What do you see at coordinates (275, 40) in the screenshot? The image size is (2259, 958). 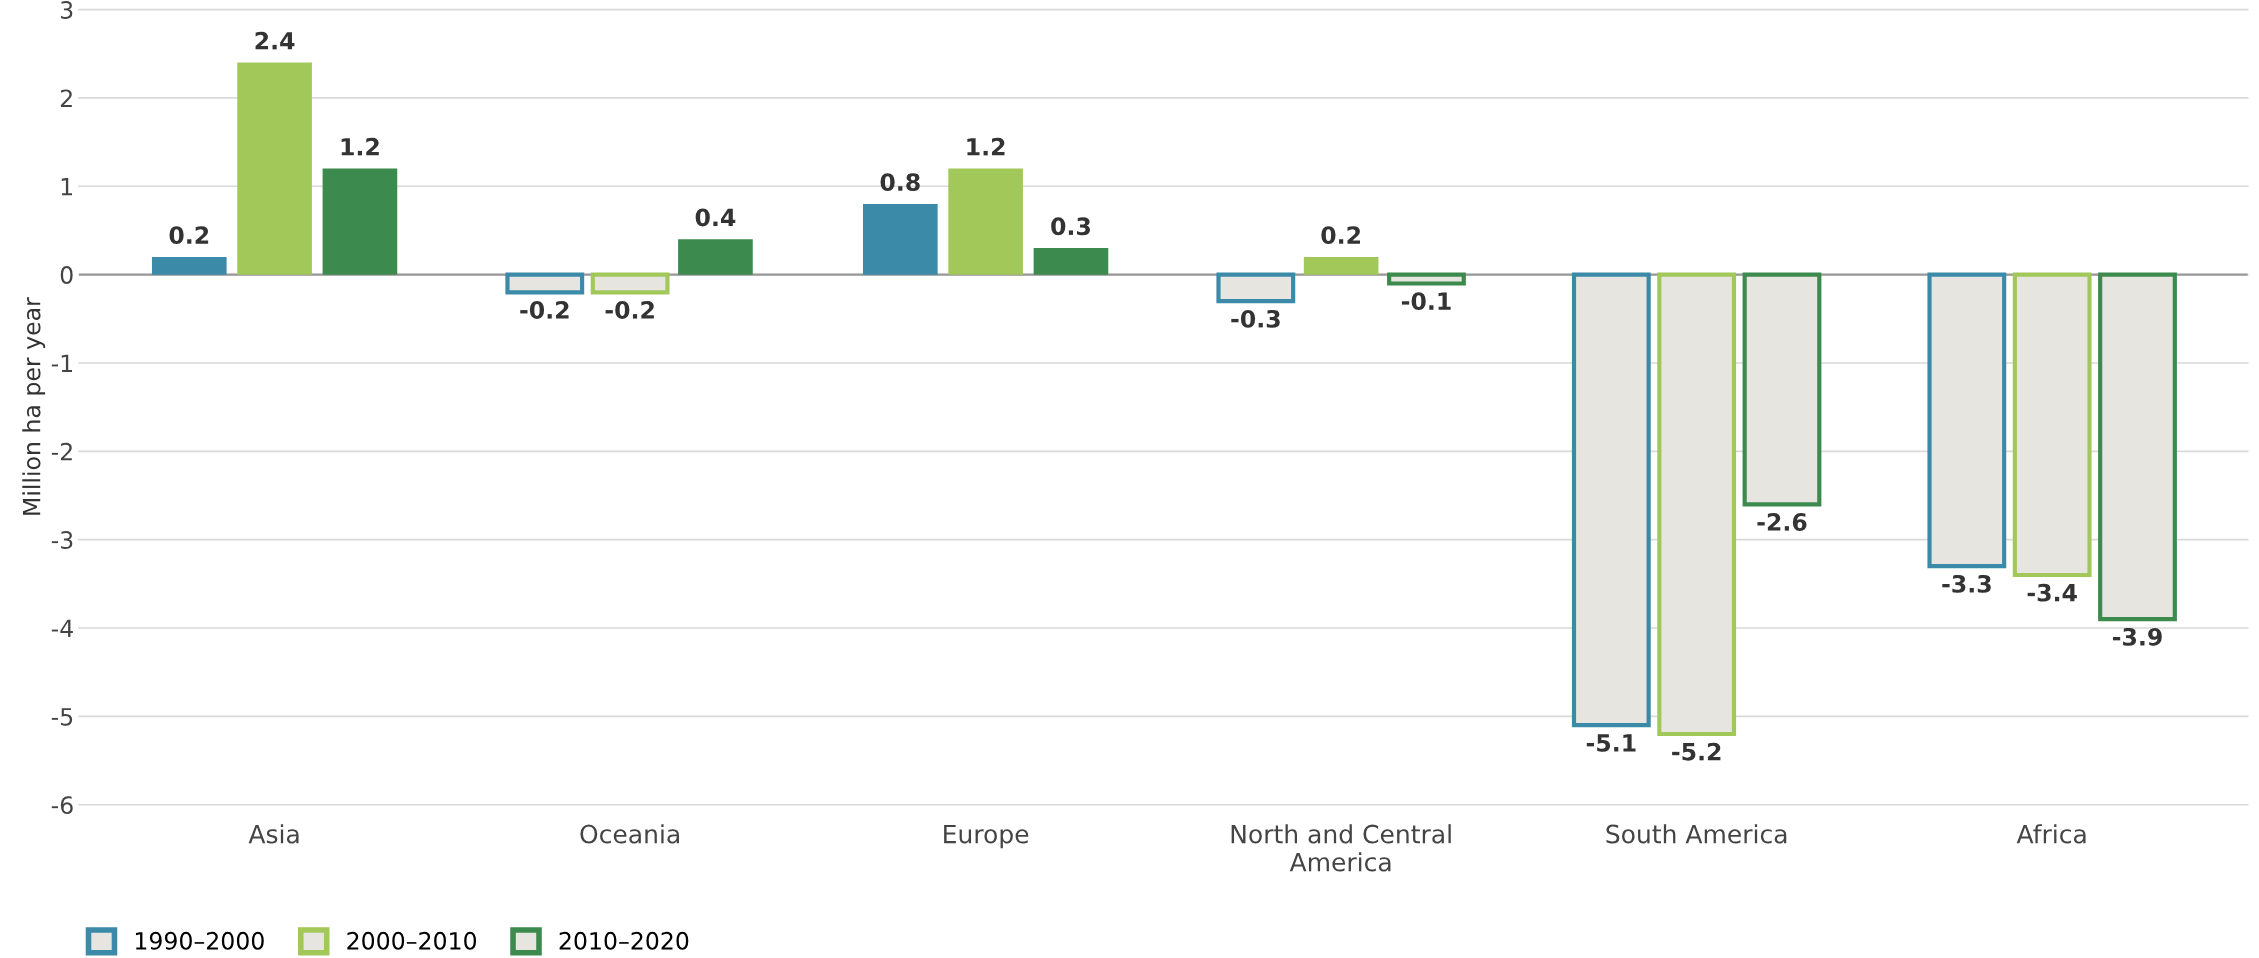 I see `data-label: 2.4` at bounding box center [275, 40].